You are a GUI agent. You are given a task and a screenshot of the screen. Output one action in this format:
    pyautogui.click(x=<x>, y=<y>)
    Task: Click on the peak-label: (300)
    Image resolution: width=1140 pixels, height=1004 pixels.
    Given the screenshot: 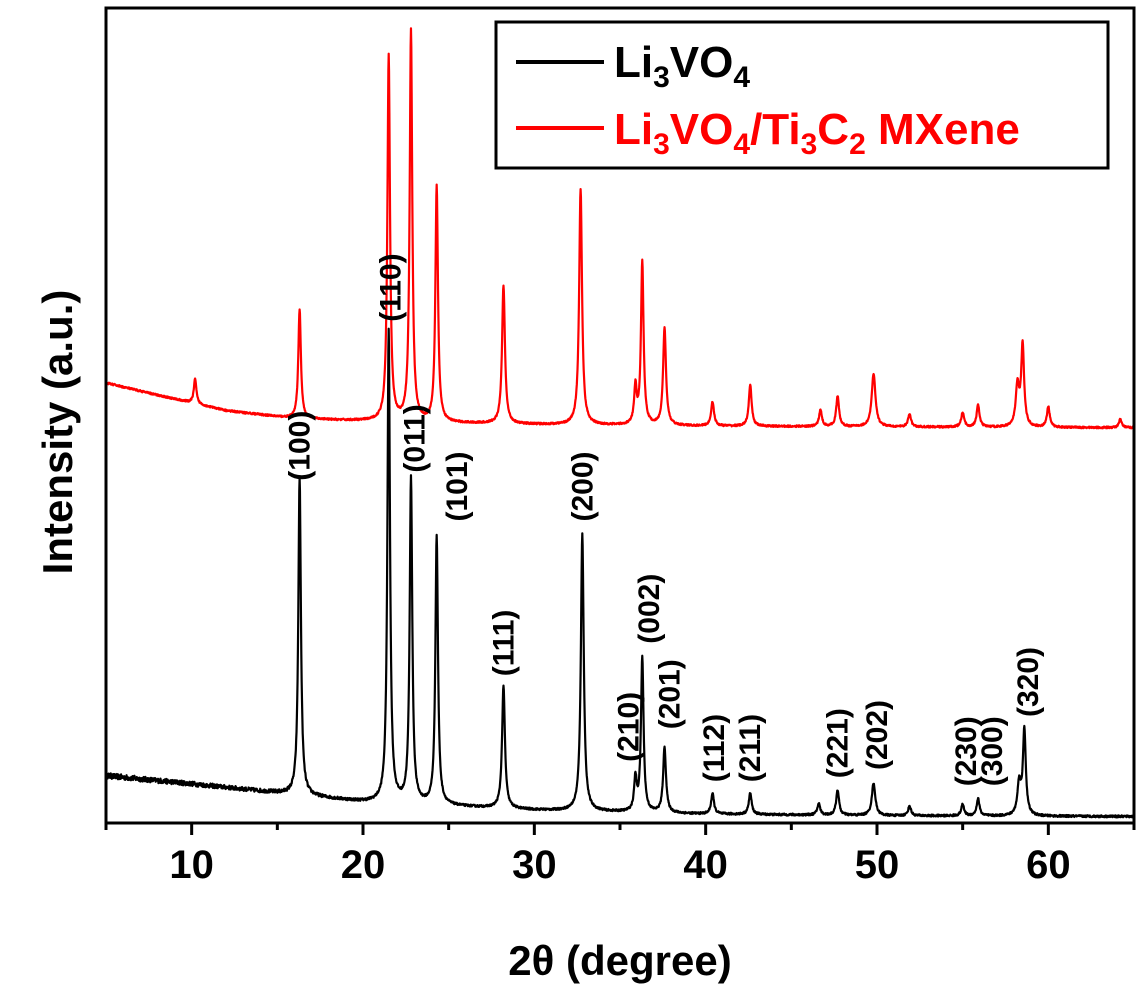 What is the action you would take?
    pyautogui.click(x=992, y=751)
    